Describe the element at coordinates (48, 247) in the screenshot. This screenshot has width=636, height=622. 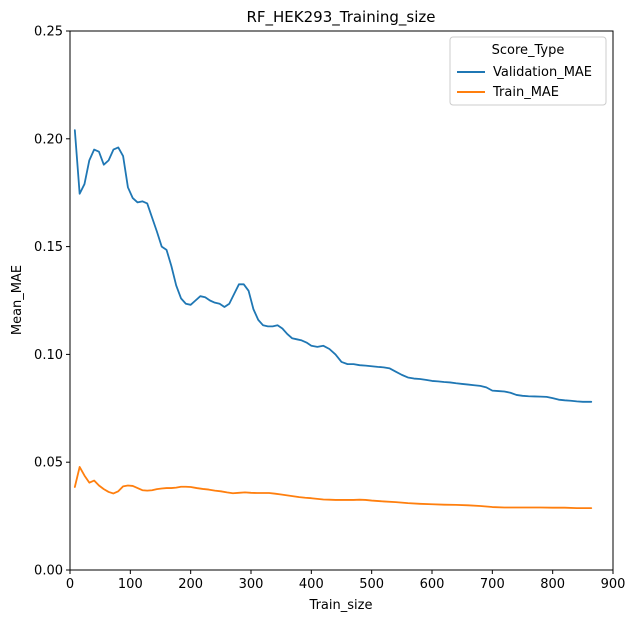
I see `y-tick-label: 0.15` at that location.